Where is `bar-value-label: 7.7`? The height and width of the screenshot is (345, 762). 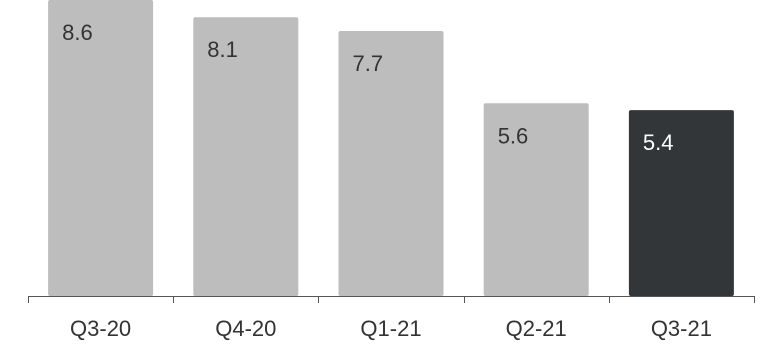
bar-value-label: 7.7 is located at coordinates (368, 63).